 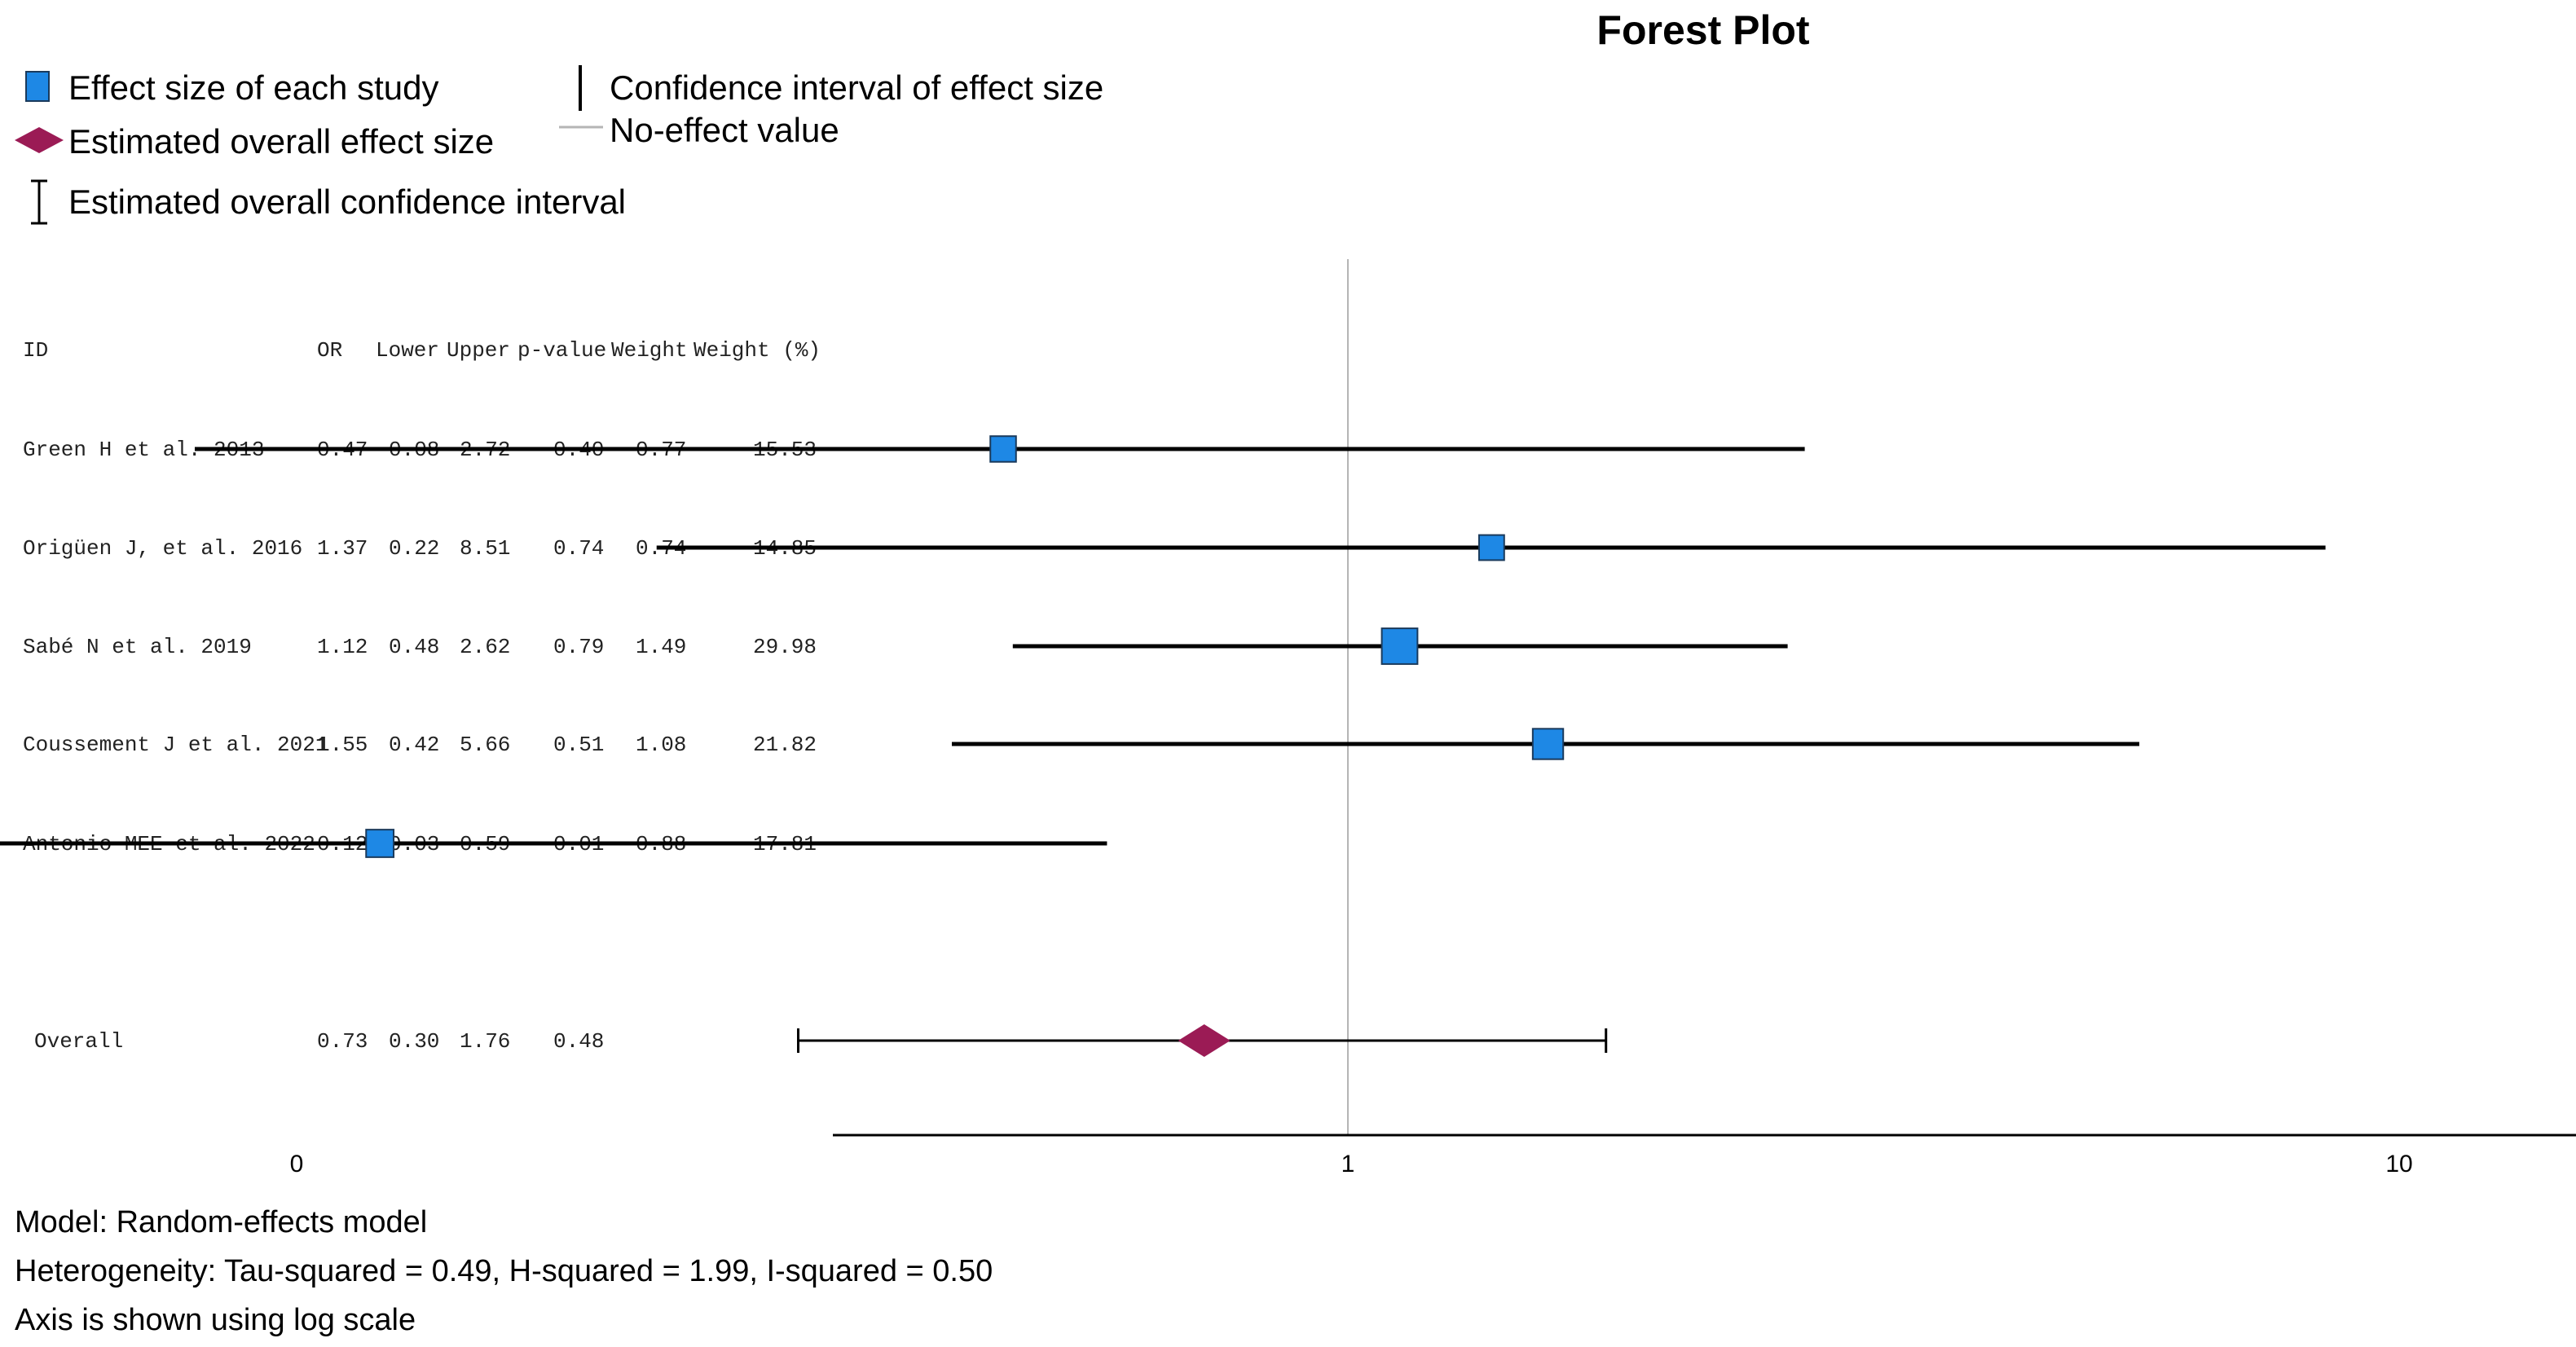 What do you see at coordinates (485, 647) in the screenshot?
I see `study-upper: 2.62` at bounding box center [485, 647].